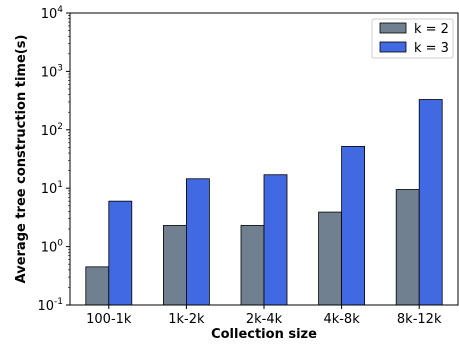  Describe the element at coordinates (412, 38) in the screenshot. I see `legend: k = 2 k = 3` at that location.